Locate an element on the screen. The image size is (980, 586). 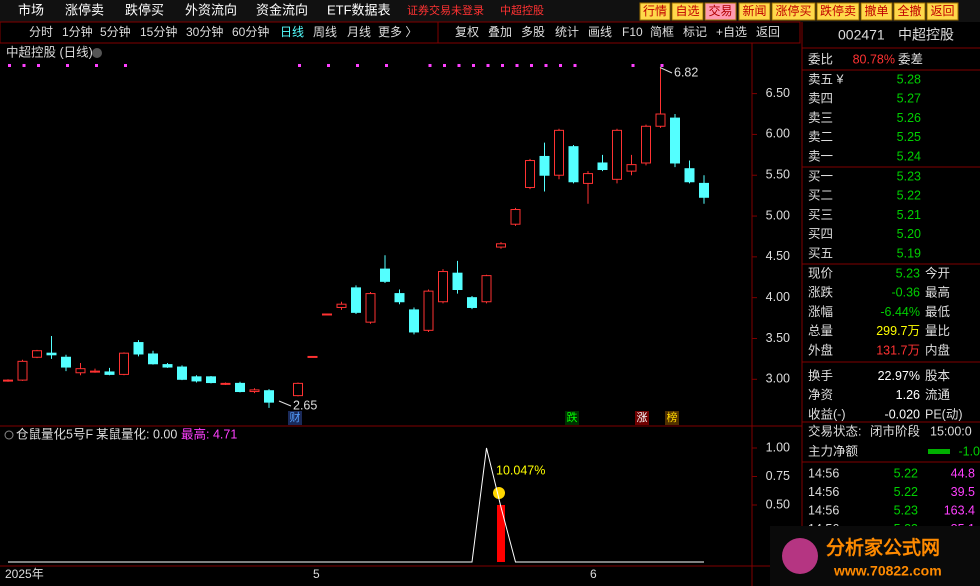
ask-price: 5.27 is located at coordinates (909, 99).